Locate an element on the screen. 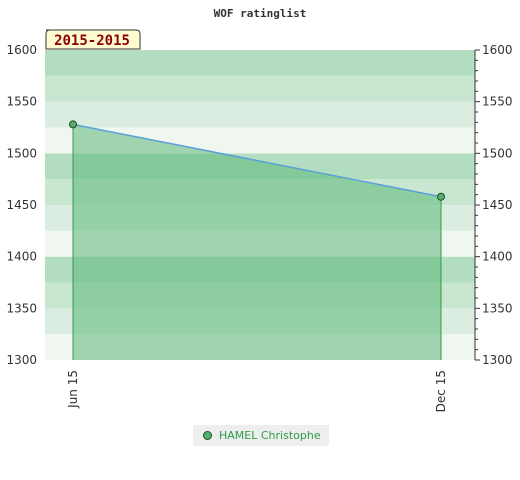 The image size is (520, 480). period-label: 2015-2015 is located at coordinates (92, 41).